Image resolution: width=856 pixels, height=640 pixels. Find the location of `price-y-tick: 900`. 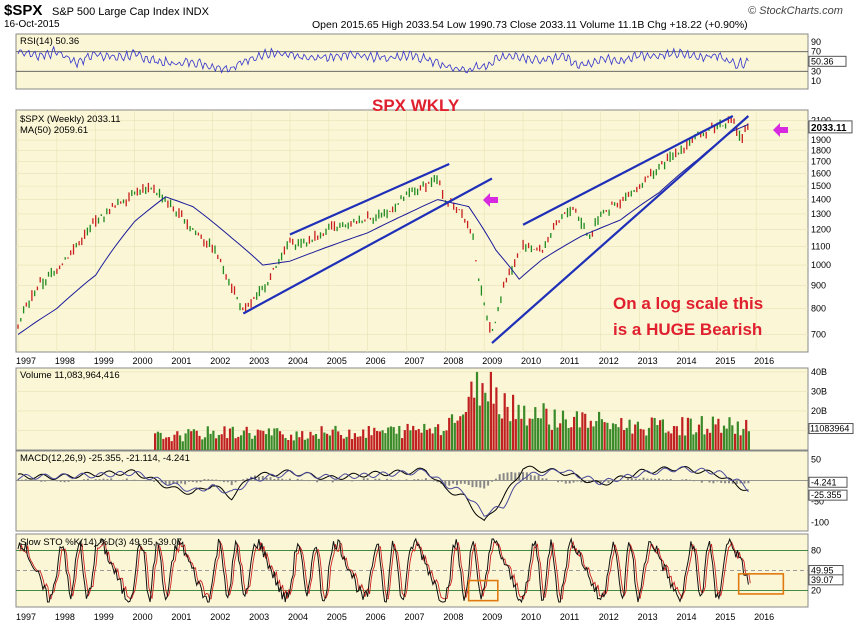

price-y-tick: 900 is located at coordinates (818, 286).